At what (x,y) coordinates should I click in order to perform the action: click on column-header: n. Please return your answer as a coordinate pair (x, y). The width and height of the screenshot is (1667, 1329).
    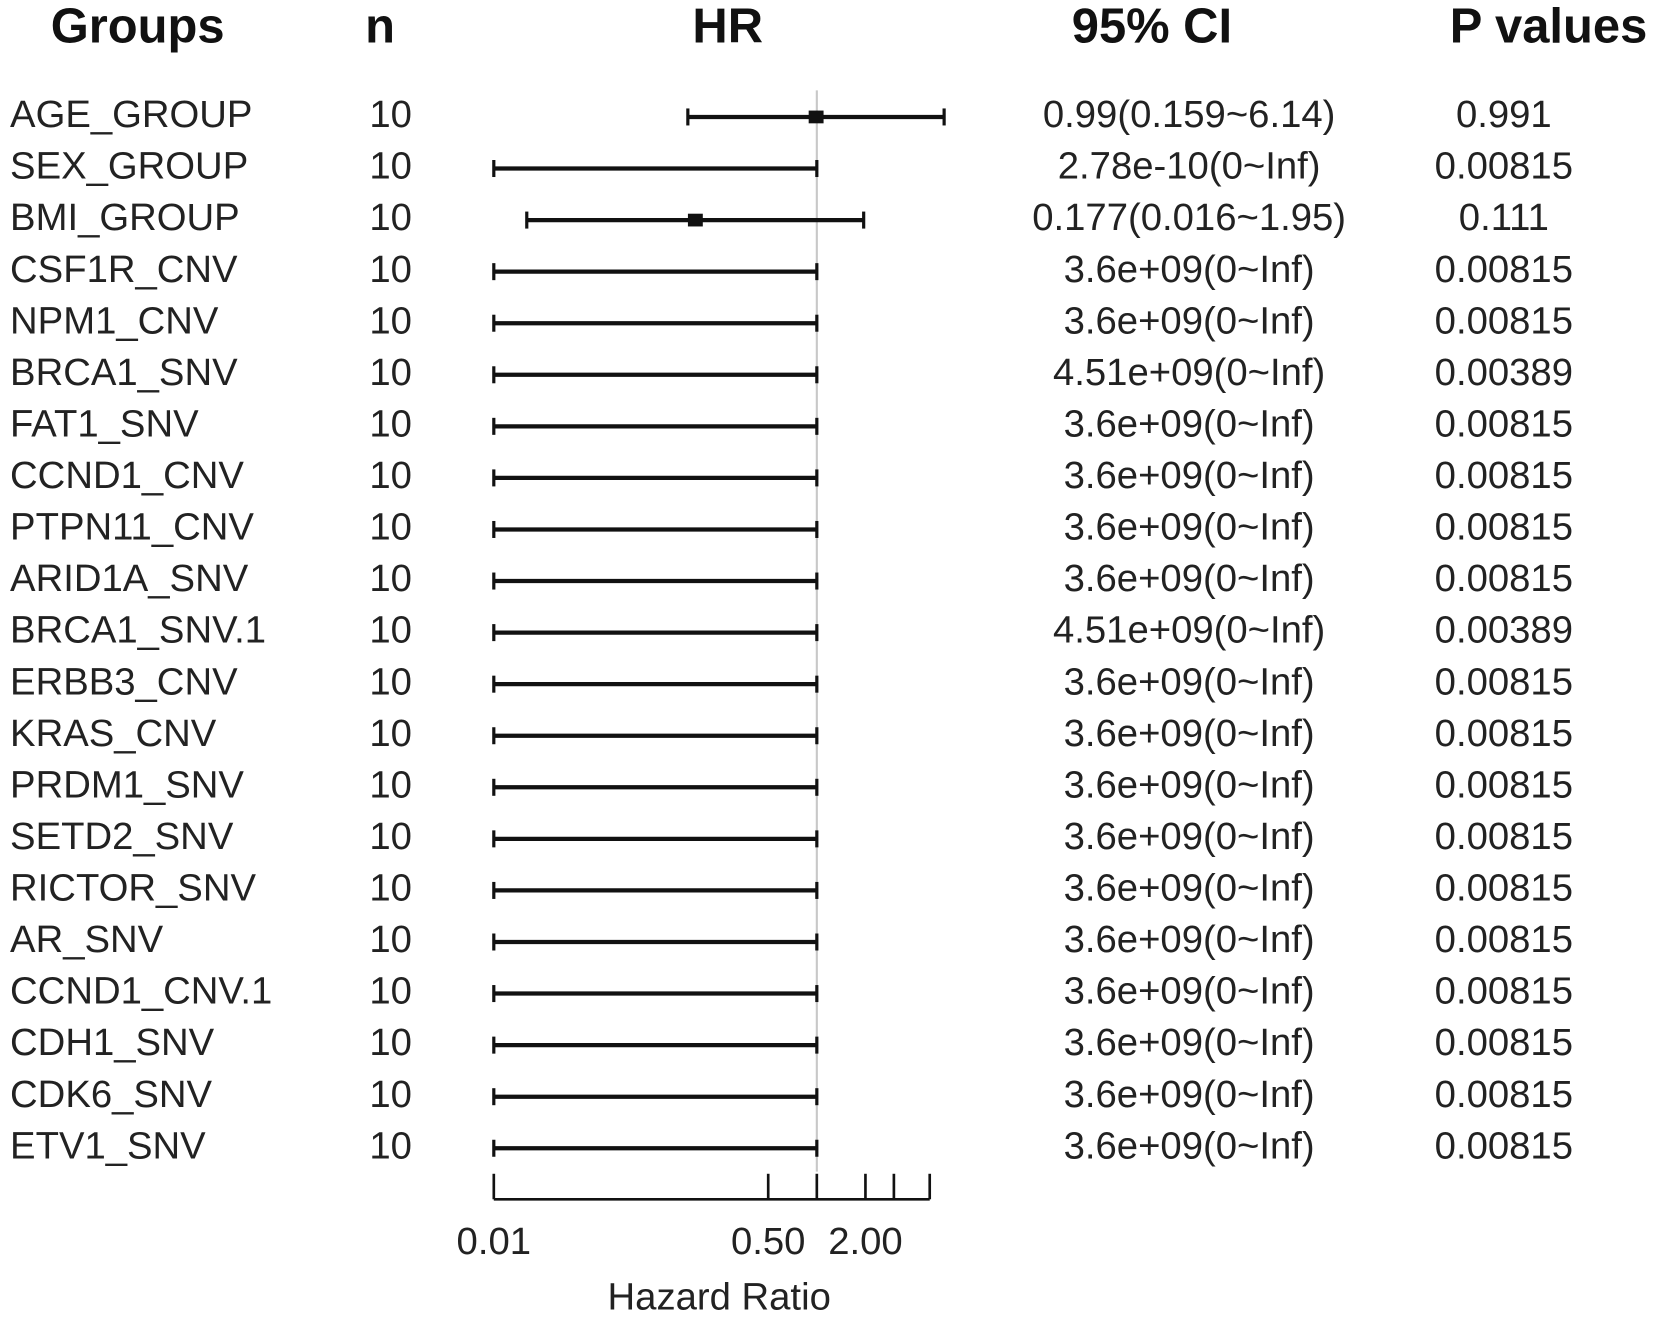
    Looking at the image, I should click on (380, 27).